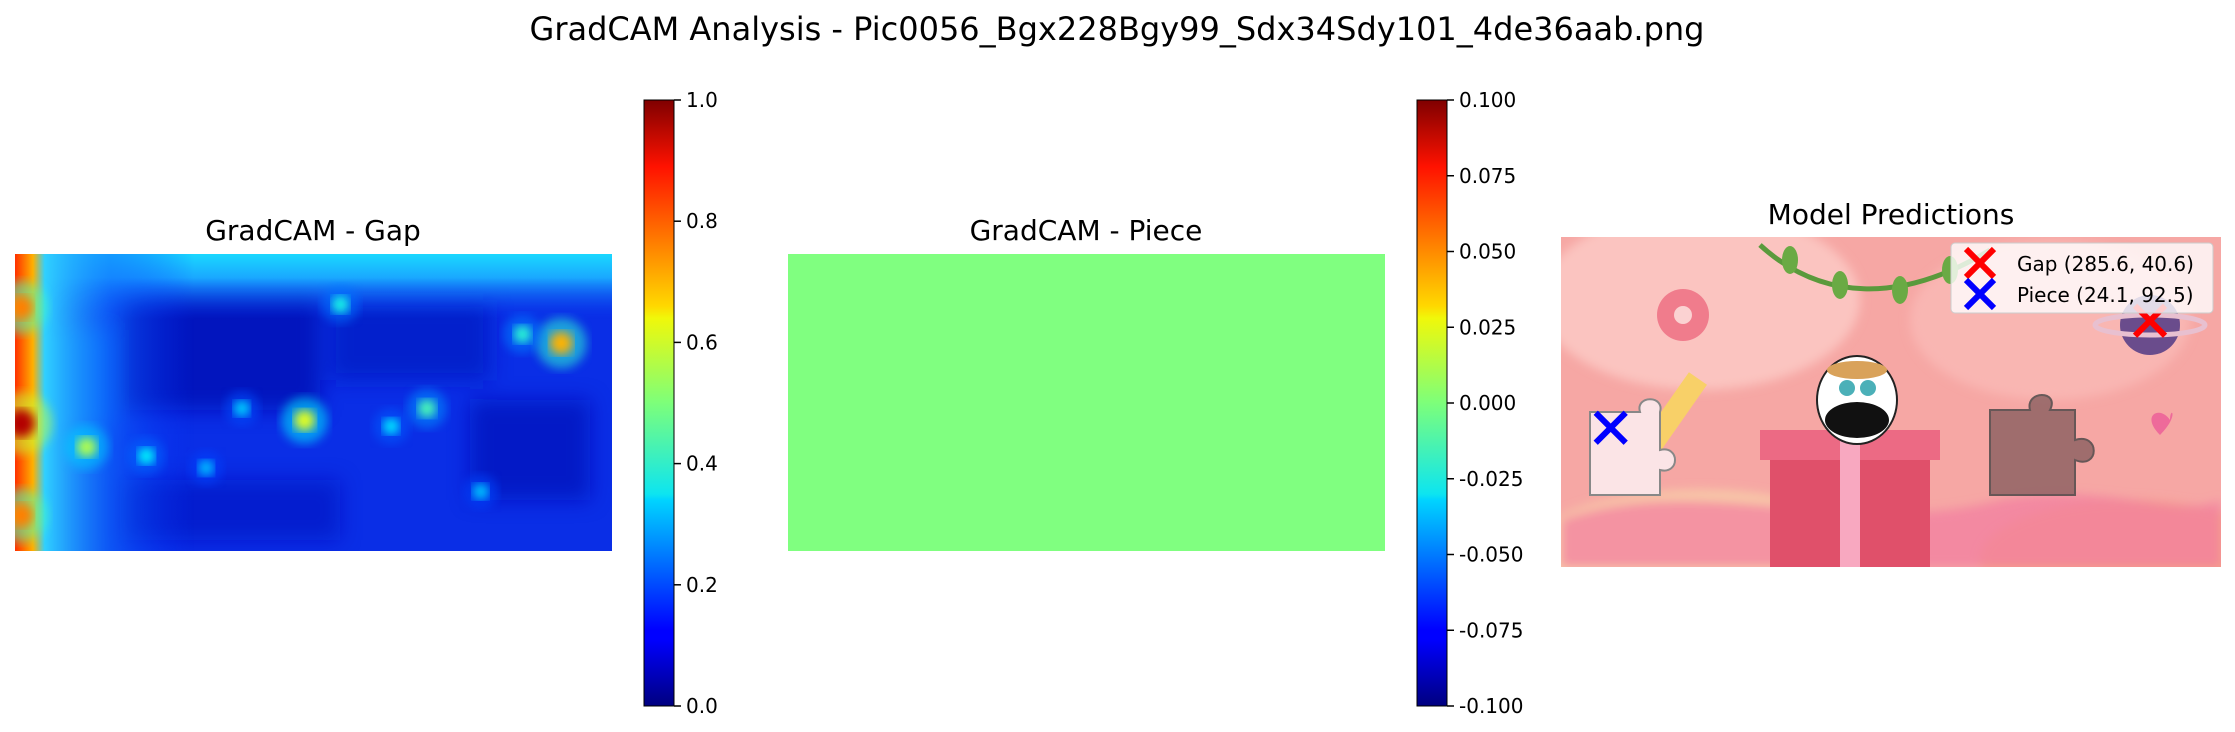 Image resolution: width=2235 pixels, height=732 pixels. I want to click on gap-colorbar-tick-label: 0.8, so click(702, 221).